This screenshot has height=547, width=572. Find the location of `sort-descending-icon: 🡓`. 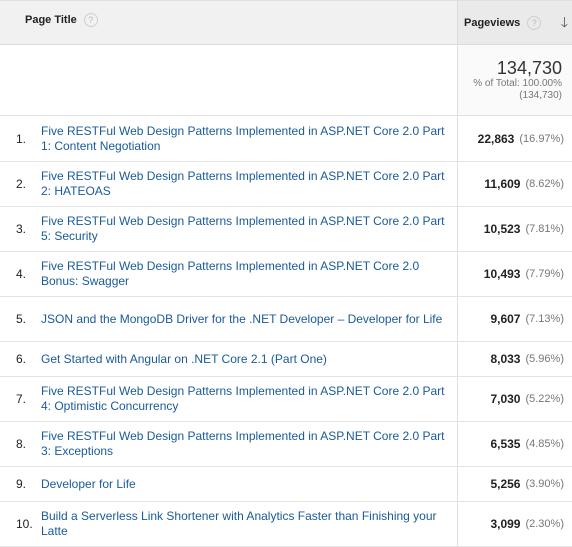

sort-descending-icon: 🡓 is located at coordinates (564, 22).